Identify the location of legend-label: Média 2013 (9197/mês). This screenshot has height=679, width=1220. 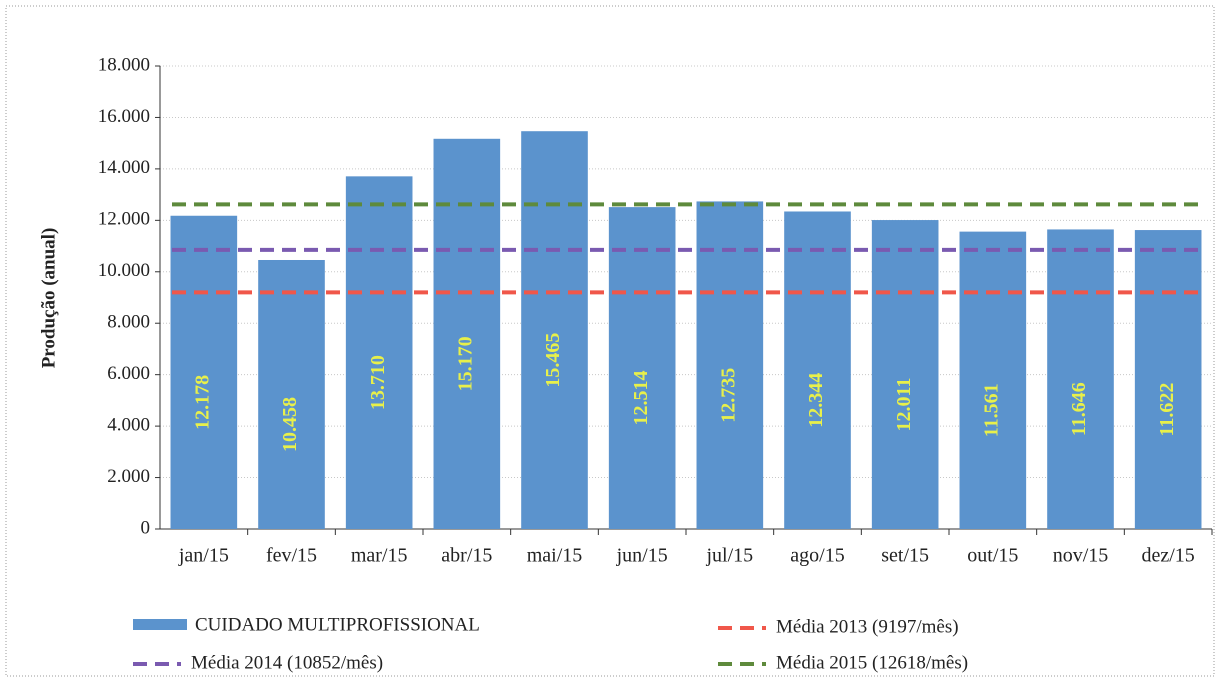
(867, 626).